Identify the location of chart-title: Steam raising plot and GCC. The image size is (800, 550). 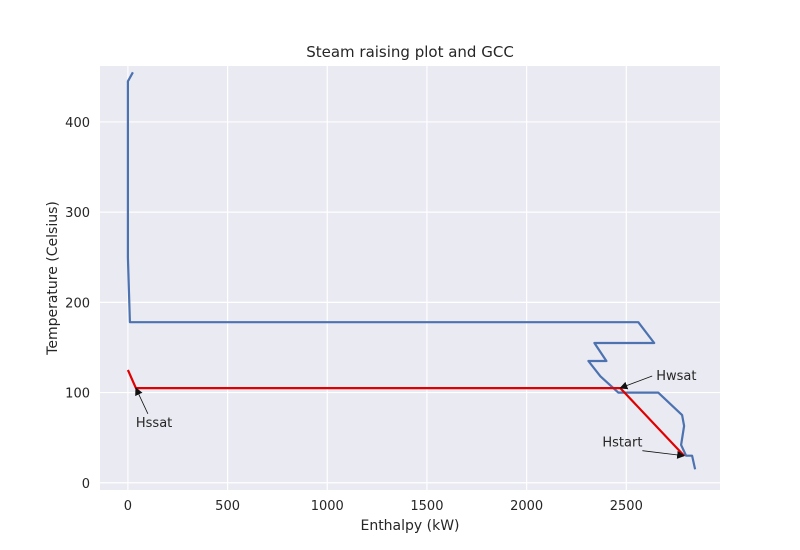
(410, 52).